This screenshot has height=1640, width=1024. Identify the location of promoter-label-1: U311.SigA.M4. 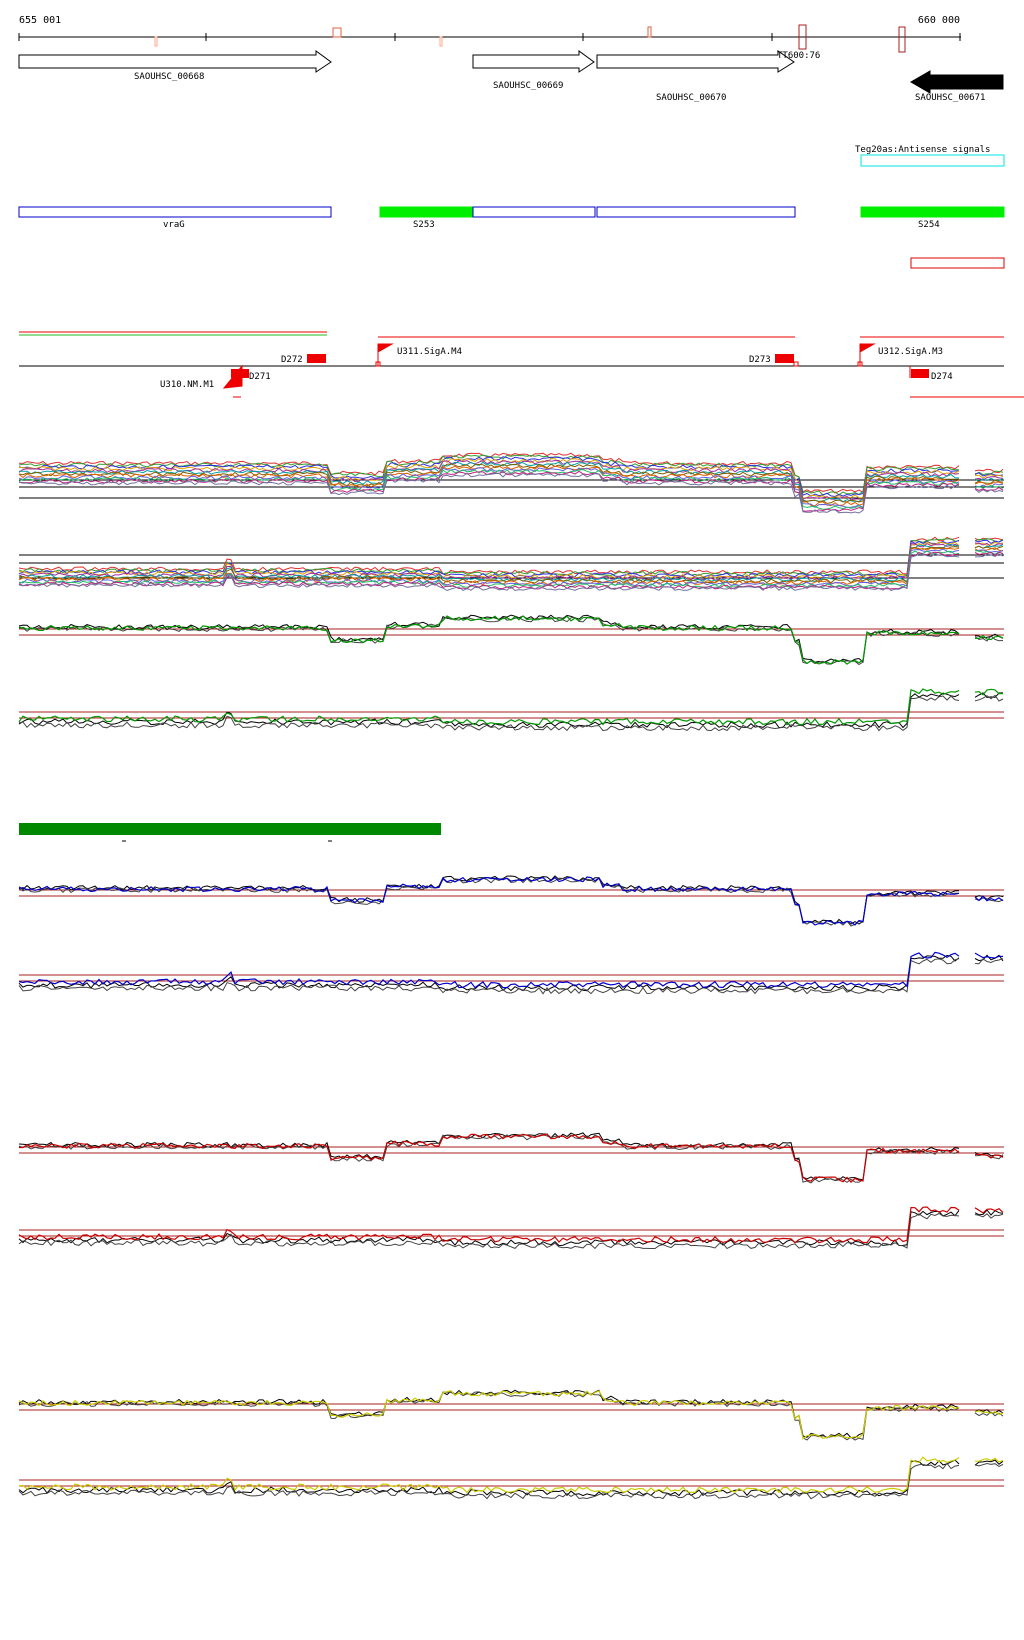
(429, 352).